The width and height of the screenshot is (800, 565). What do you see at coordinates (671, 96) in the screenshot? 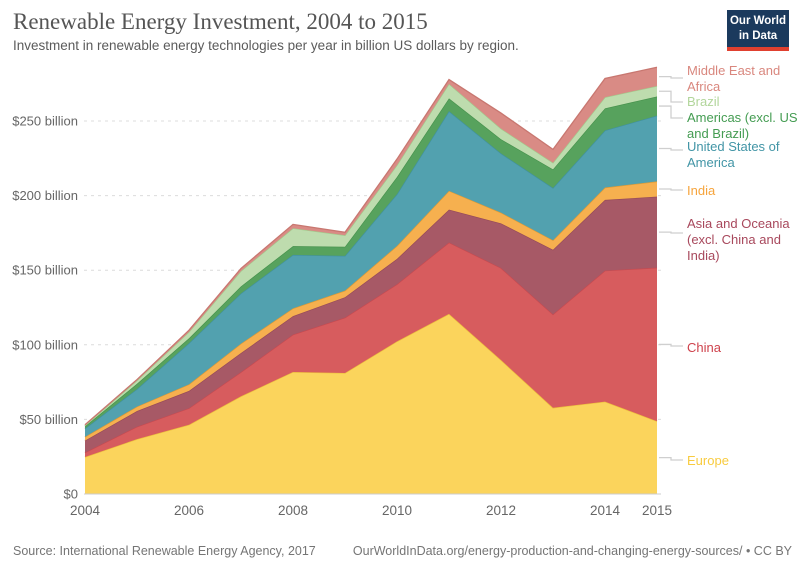
I see `leader-line-brazil` at bounding box center [671, 96].